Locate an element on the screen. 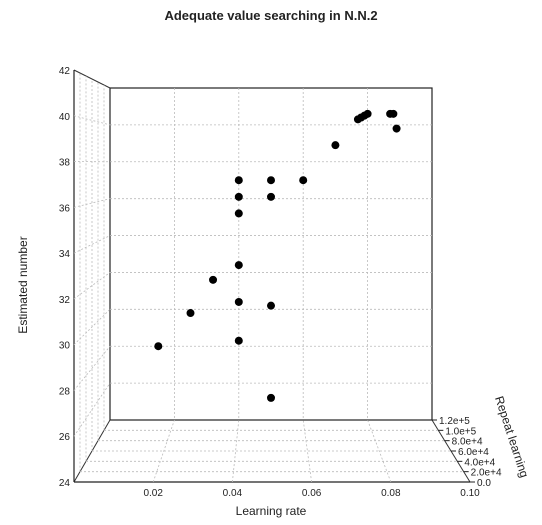 The image size is (542, 525). y-tick-label: 28 is located at coordinates (65, 391).